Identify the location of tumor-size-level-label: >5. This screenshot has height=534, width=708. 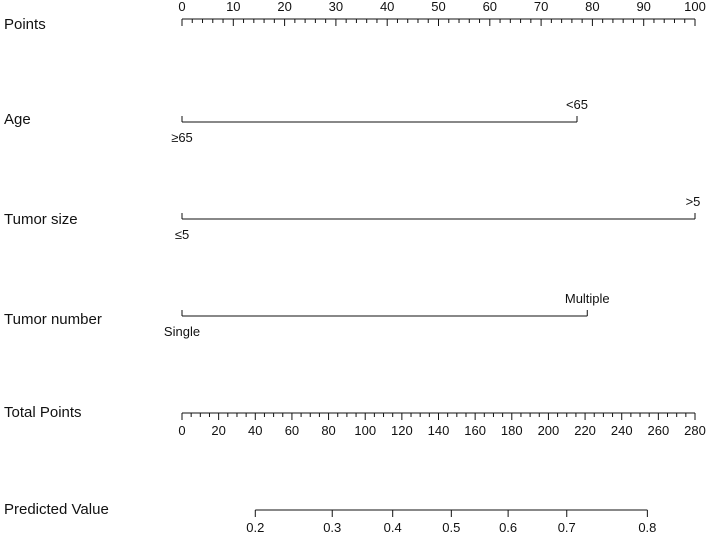
(693, 201).